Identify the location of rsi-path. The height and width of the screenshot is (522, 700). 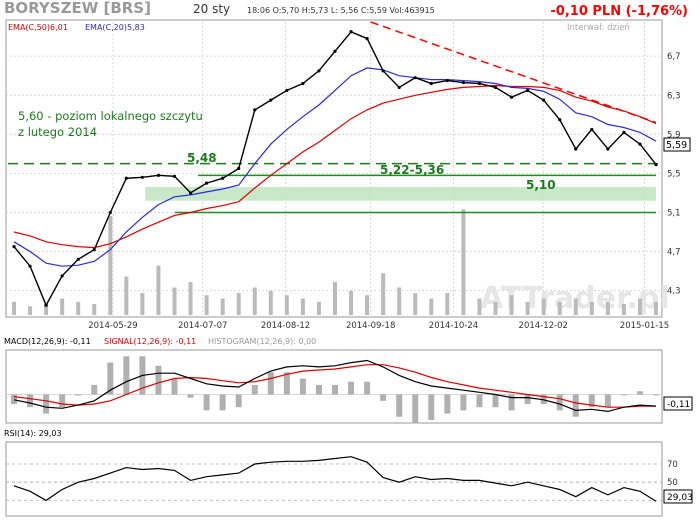
(335, 479).